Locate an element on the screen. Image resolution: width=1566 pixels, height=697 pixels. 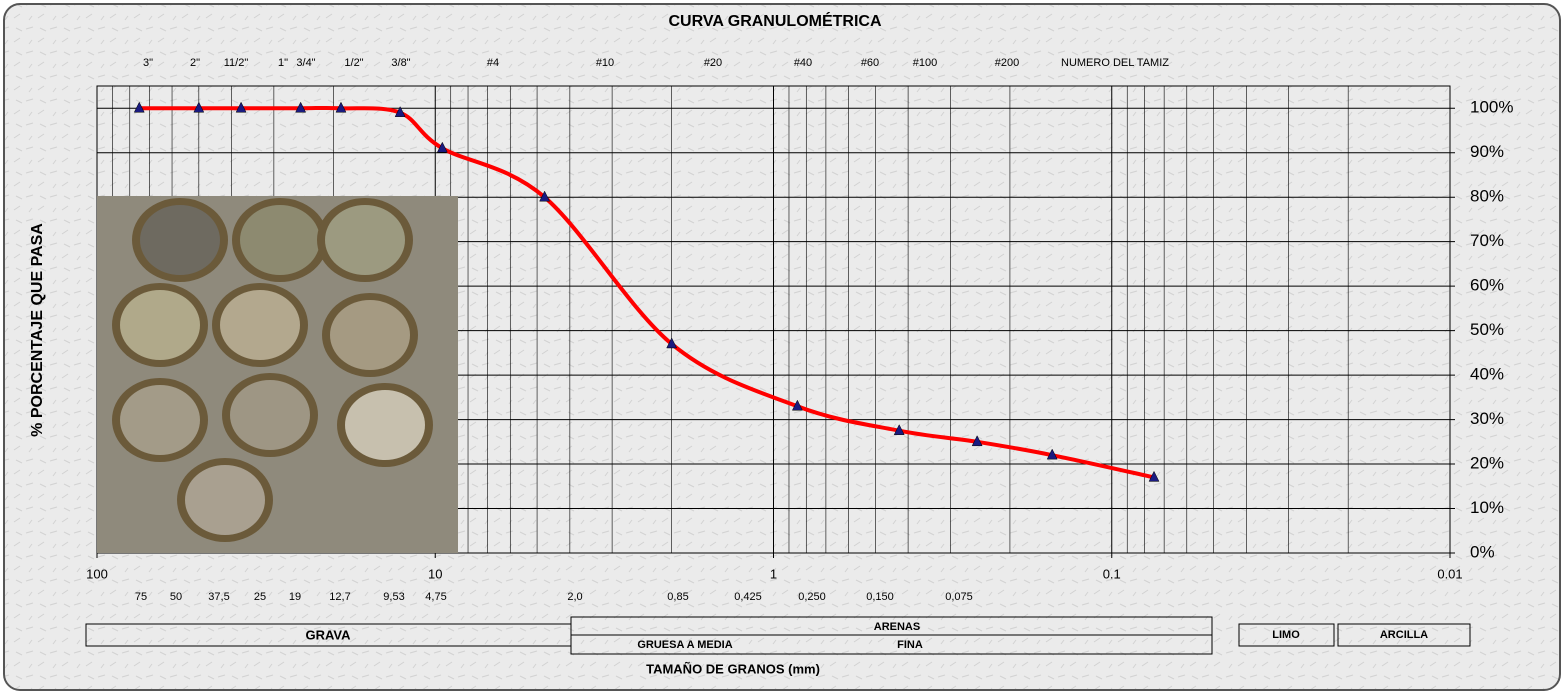
x-tick-label: 100 is located at coordinates (97, 573).